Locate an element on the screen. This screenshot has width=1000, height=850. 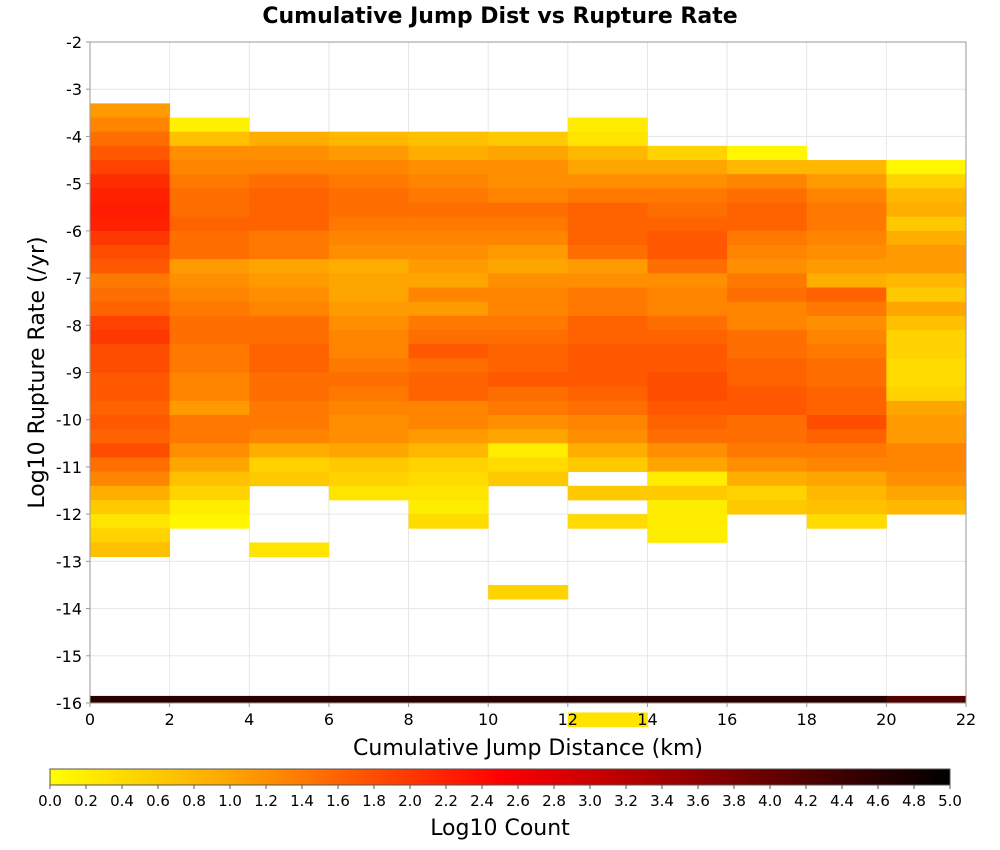
y-tick-label: -5 is located at coordinates (74, 184).